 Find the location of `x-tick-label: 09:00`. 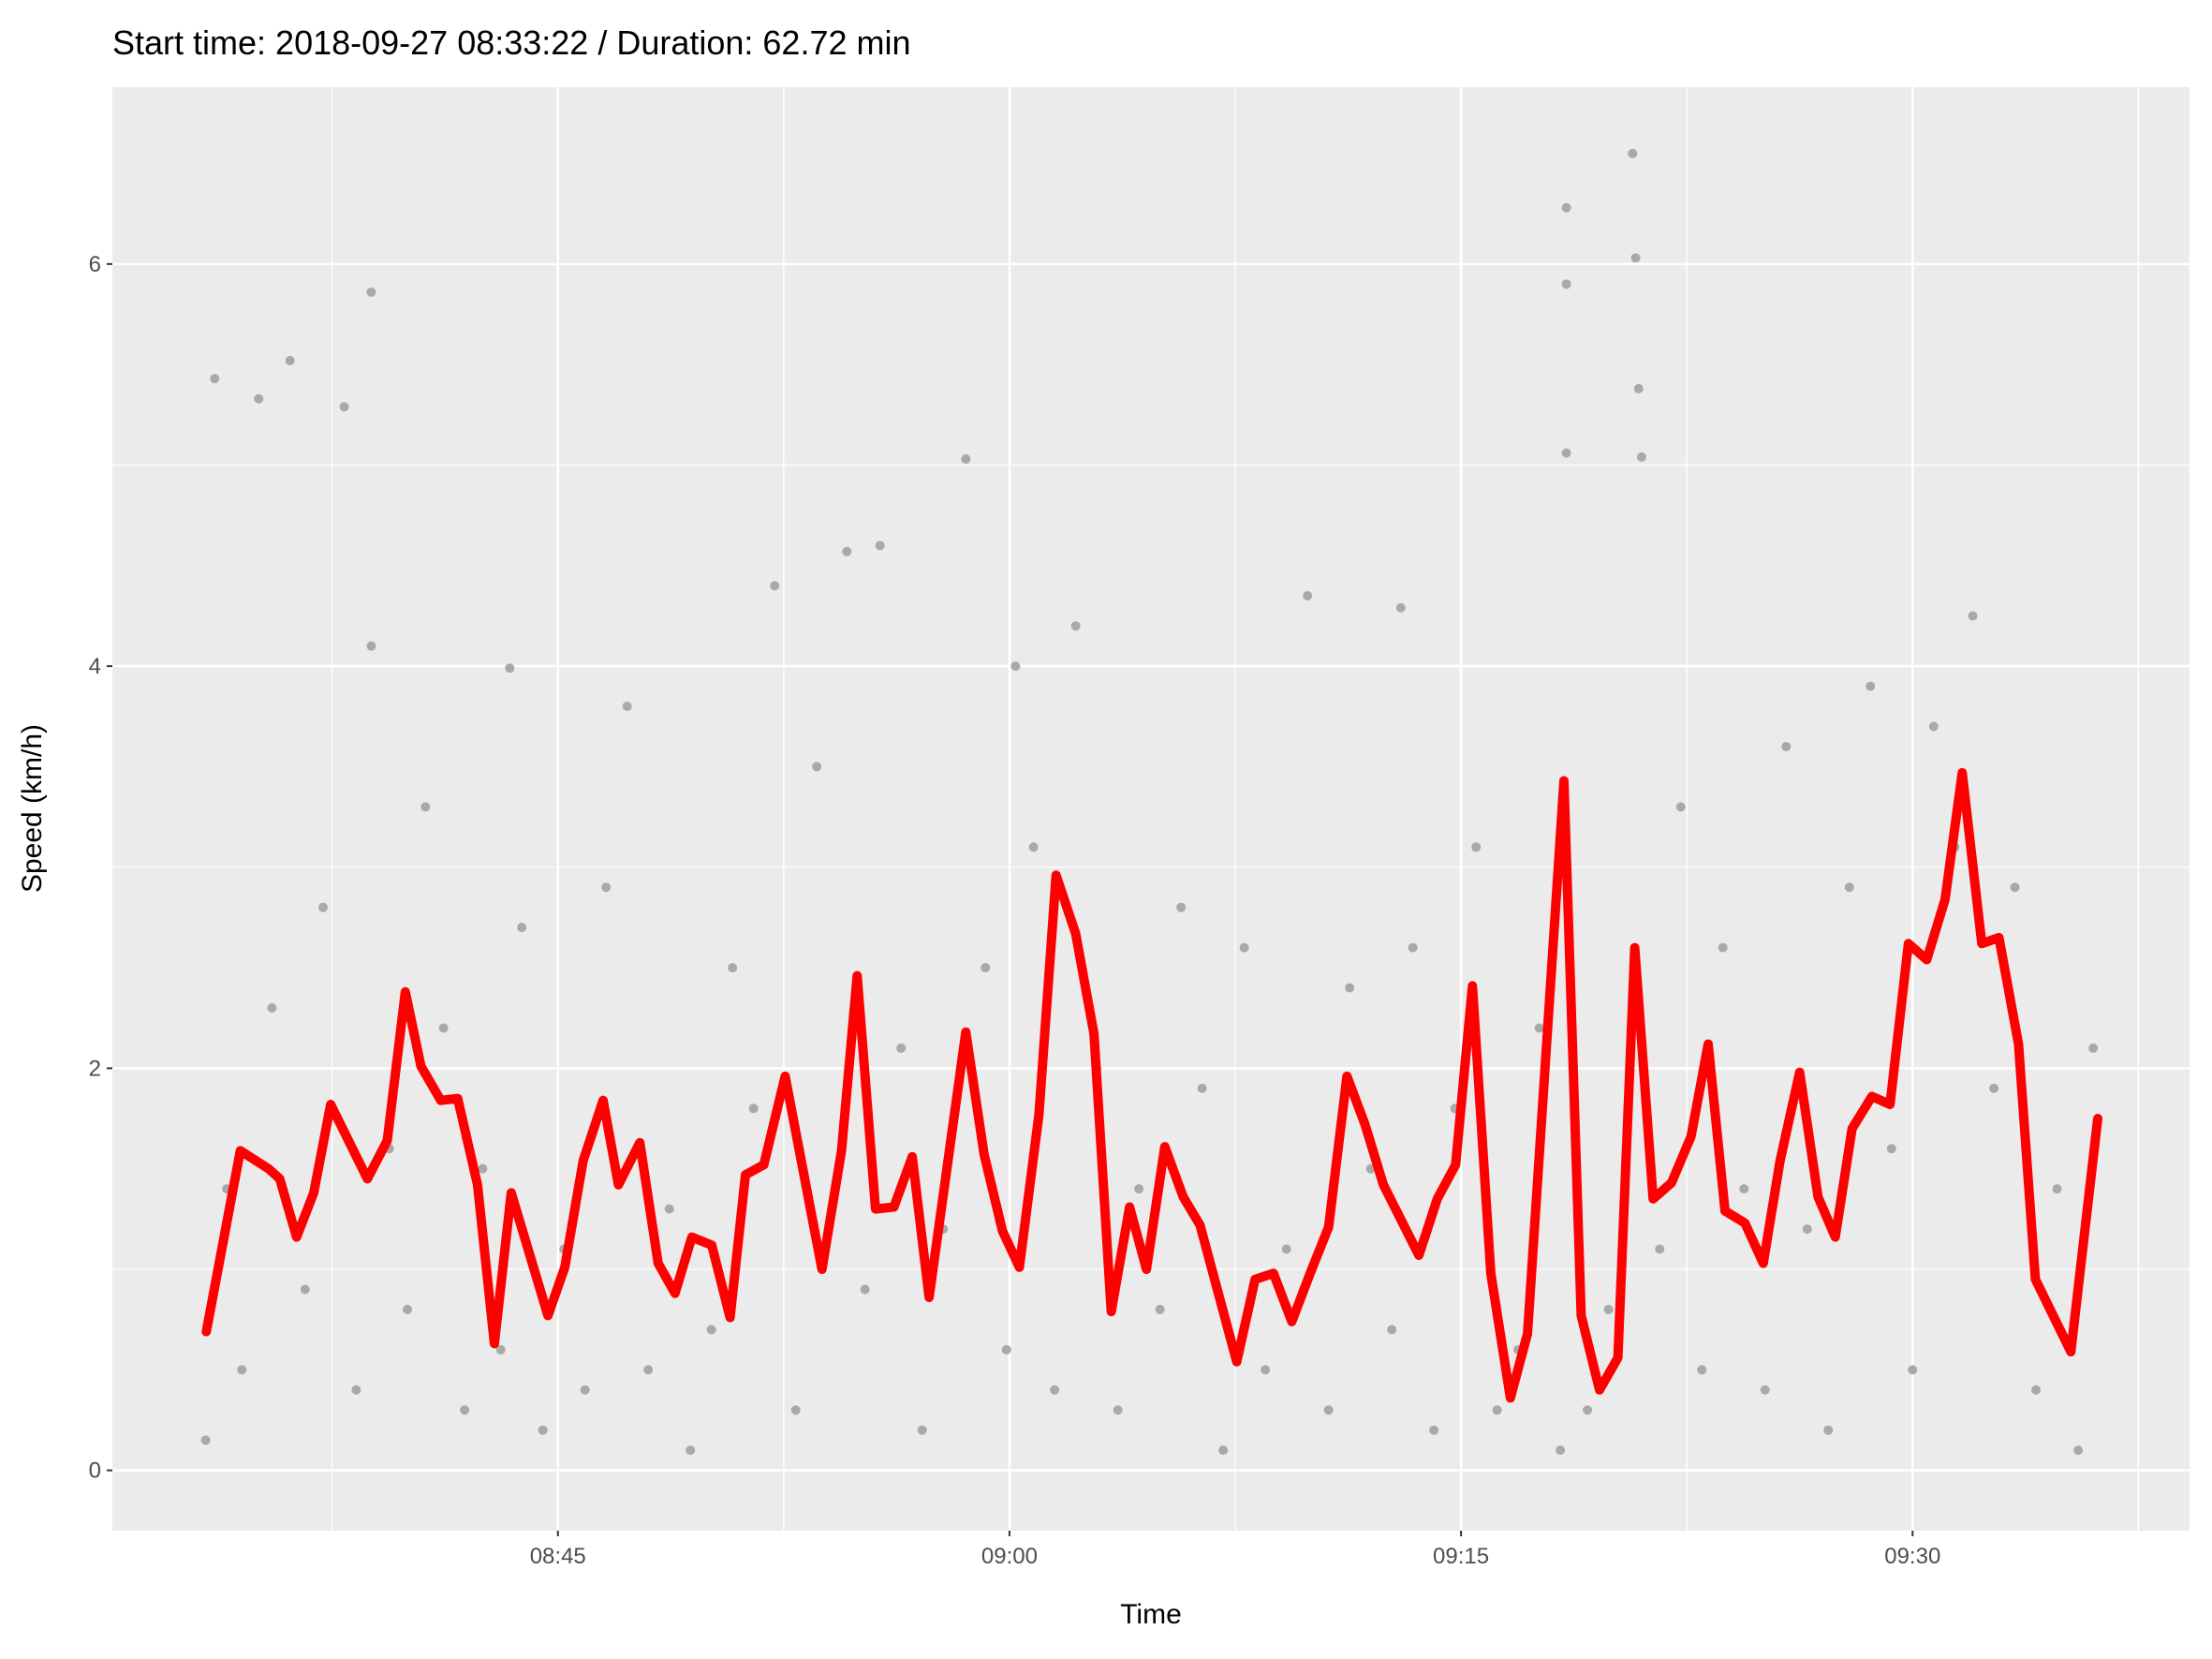

x-tick-label: 09:00 is located at coordinates (1009, 1557).